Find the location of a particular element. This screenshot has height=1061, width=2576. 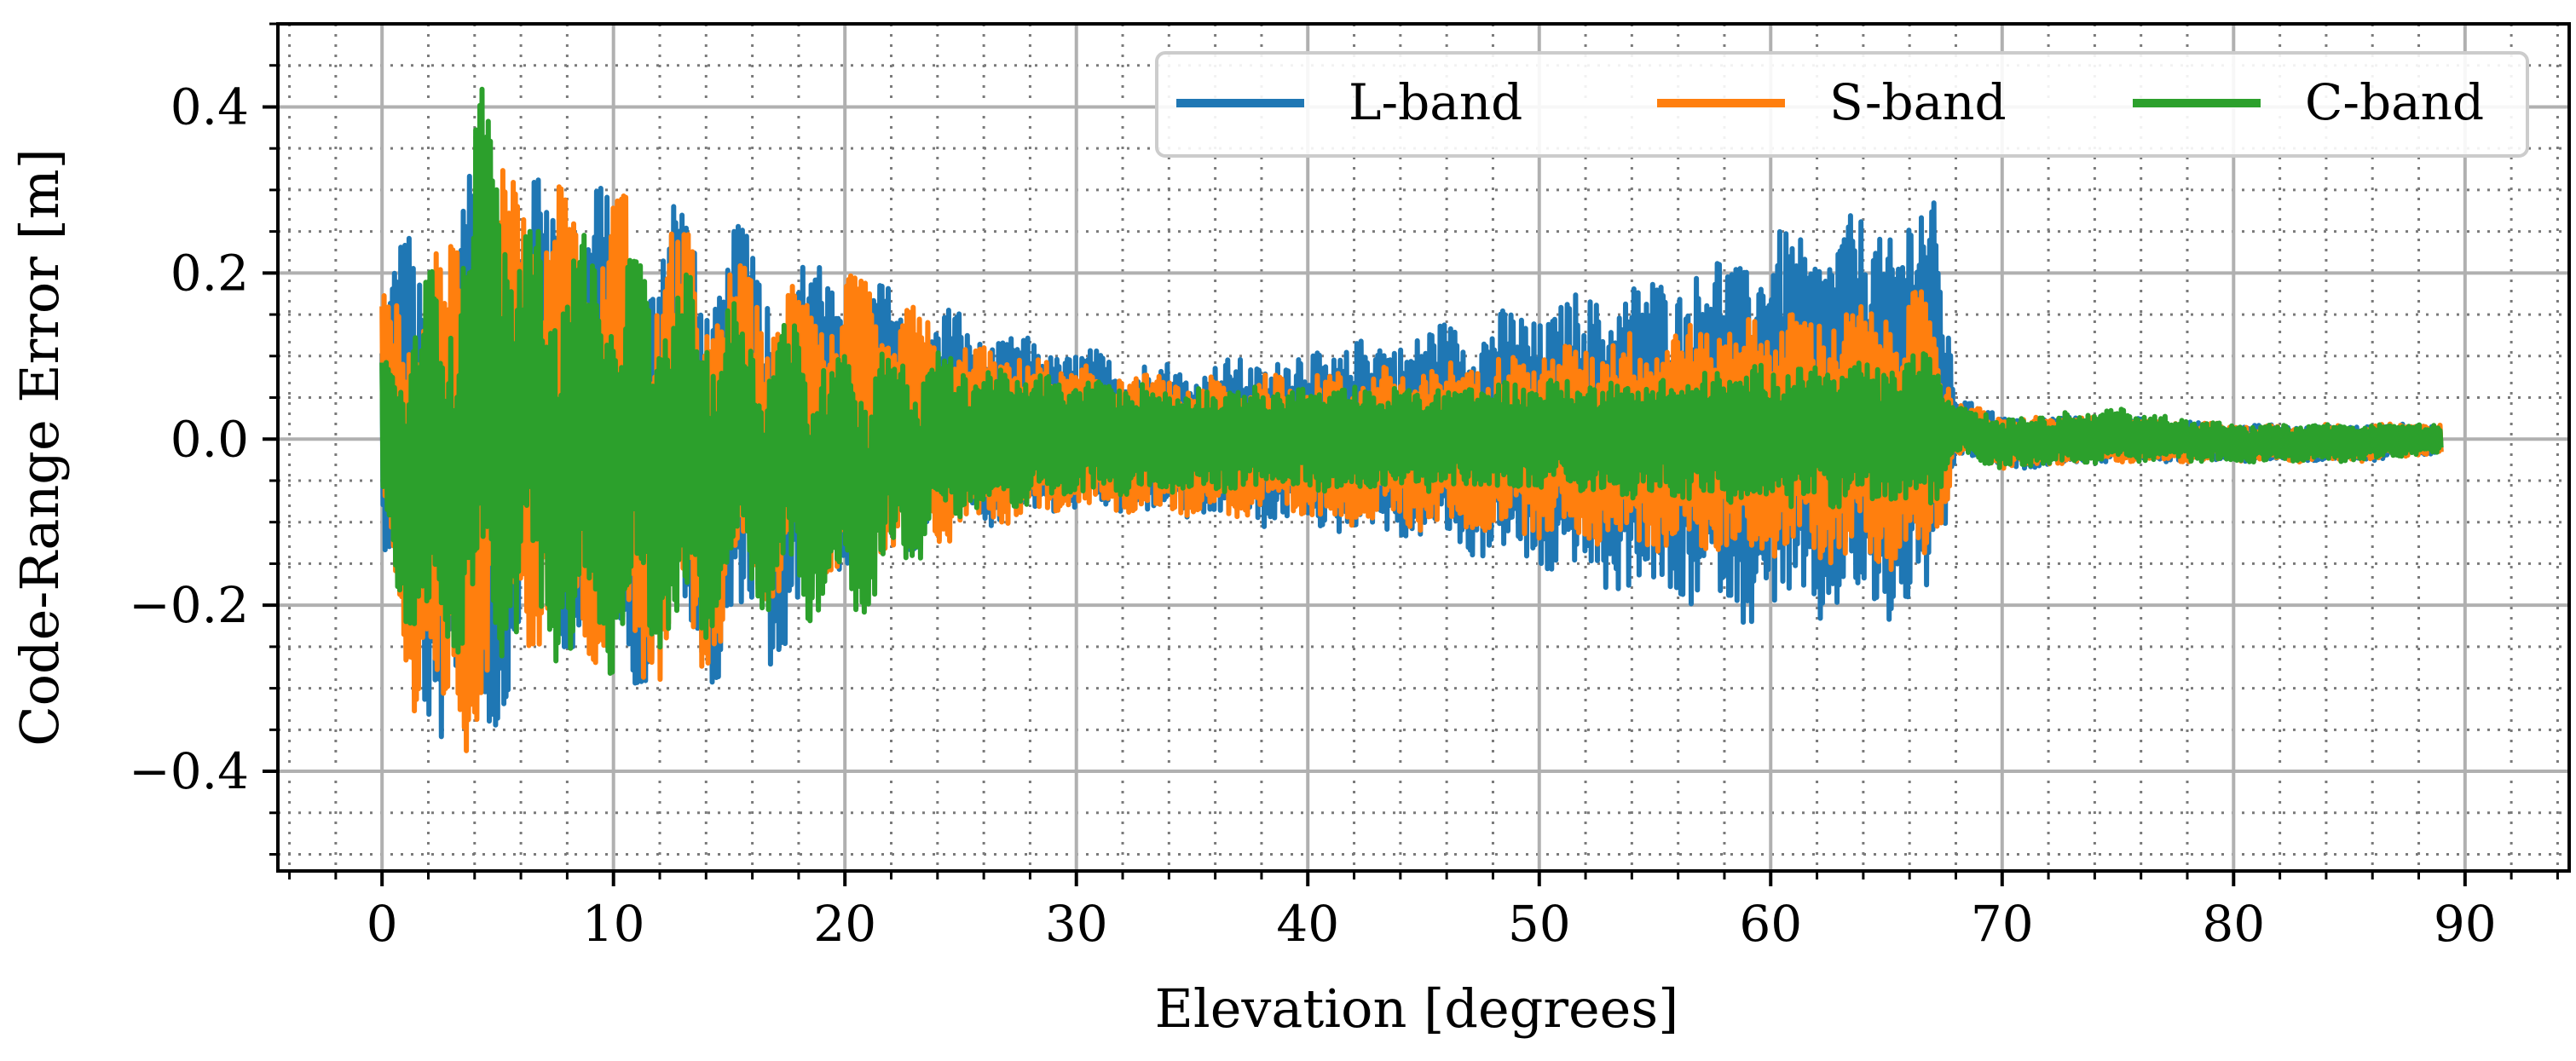

legend-label-c-band: C-band is located at coordinates (2394, 102).